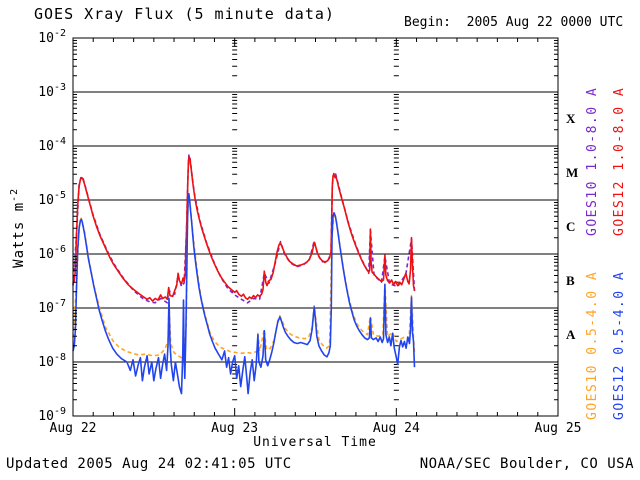 This screenshot has height=480, width=640. Describe the element at coordinates (592, 161) in the screenshot. I see `legend-goes10-1-0-8-0-a: GOES10 1.0-8.0 A` at that location.